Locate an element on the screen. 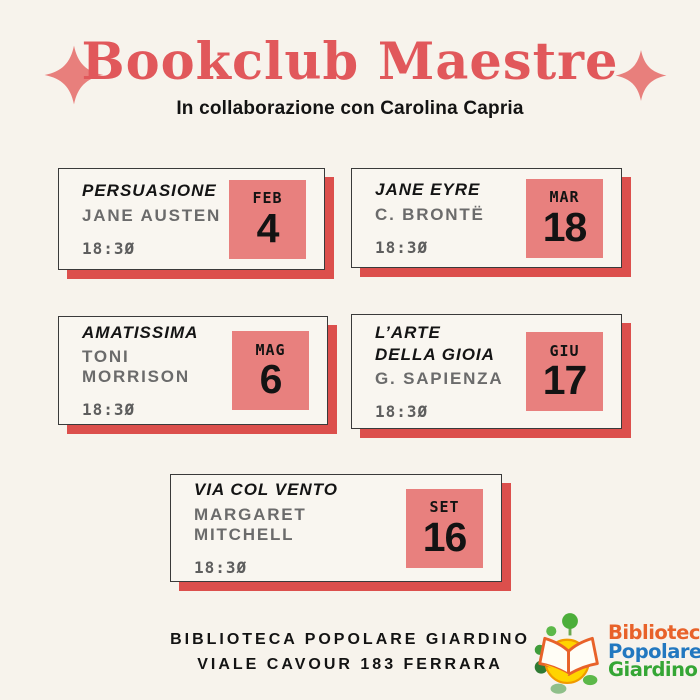 This screenshot has height=700, width=700. book-author: C. BRONTË is located at coordinates (430, 214).